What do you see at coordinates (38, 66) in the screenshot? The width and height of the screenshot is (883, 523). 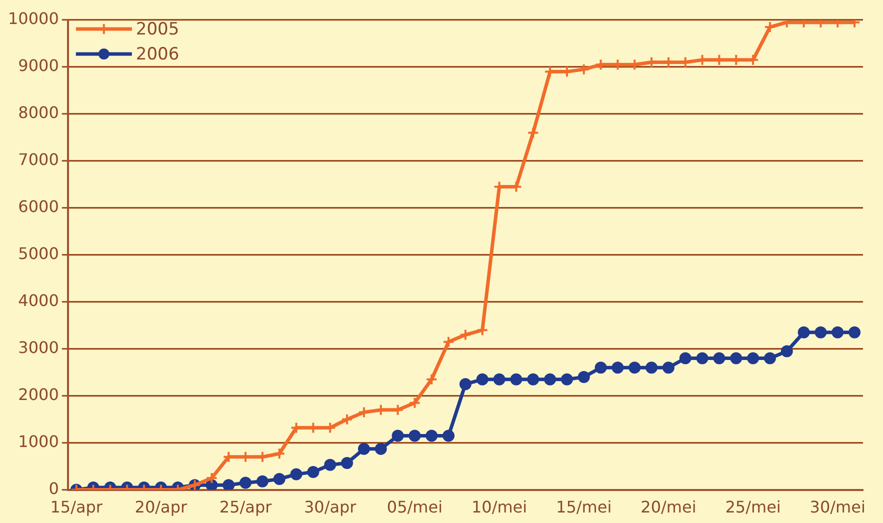 I see `y-tick-label: 9000` at bounding box center [38, 66].